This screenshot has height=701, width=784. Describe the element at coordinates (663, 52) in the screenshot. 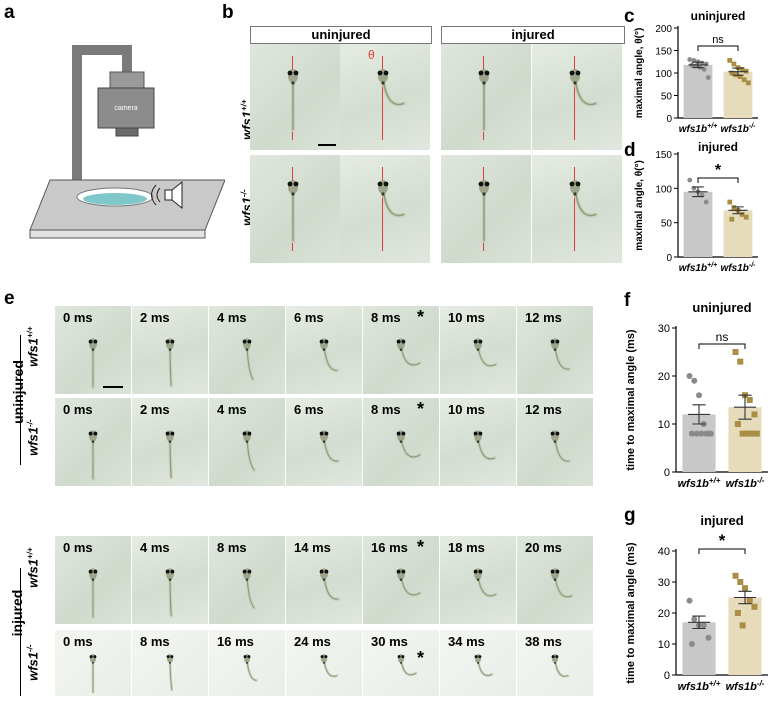

I see `y-tick-label: 150` at that location.